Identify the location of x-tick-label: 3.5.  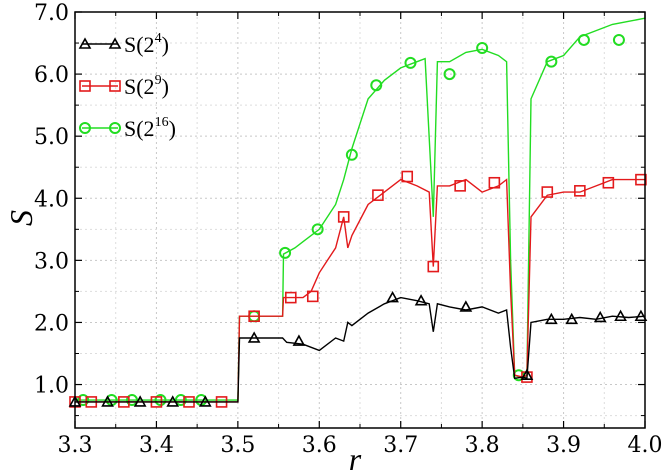
(237, 445).